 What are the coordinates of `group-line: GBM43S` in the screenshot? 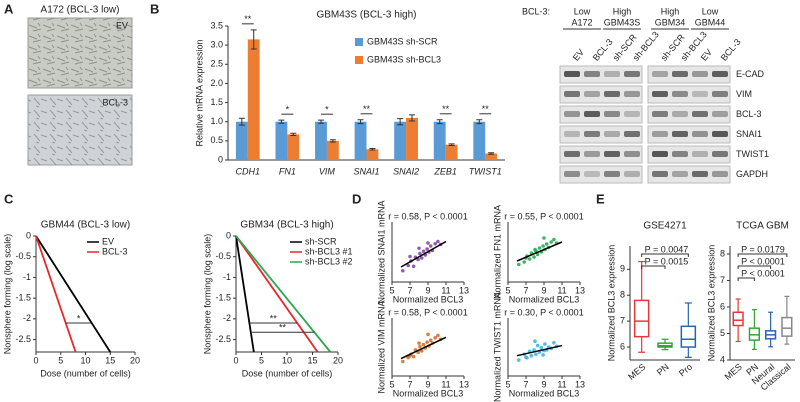 It's located at (622, 22).